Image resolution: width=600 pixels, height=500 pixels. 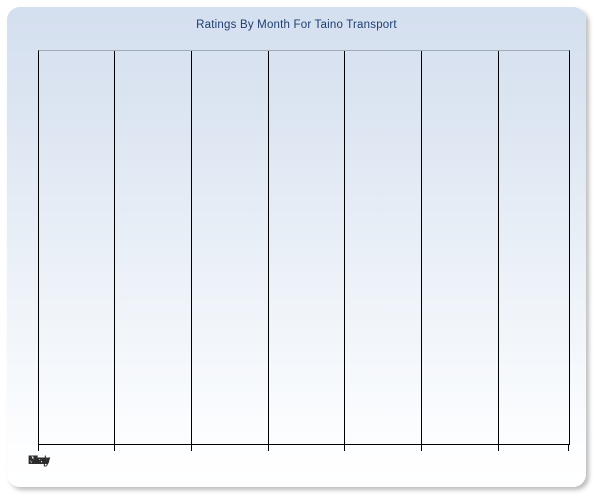 What do you see at coordinates (191, 447) in the screenshot?
I see `axis-tick-mar` at bounding box center [191, 447].